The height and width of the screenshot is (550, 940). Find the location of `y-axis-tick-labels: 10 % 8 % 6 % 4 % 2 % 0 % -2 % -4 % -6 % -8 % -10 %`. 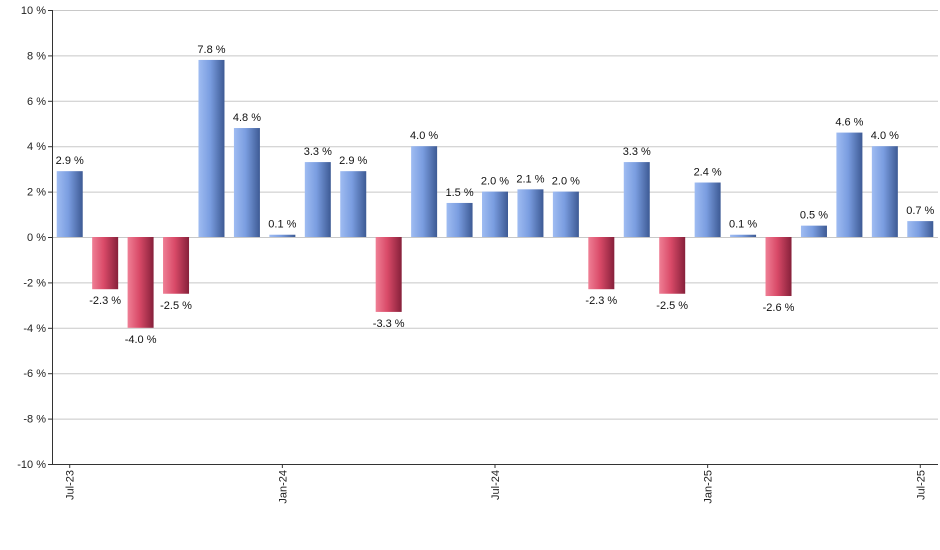

y-axis-tick-labels: 10 % 8 % 6 % 4 % 2 % 0 % -2 % -4 % -6 % -8 % -10 % is located at coordinates (31, 238).